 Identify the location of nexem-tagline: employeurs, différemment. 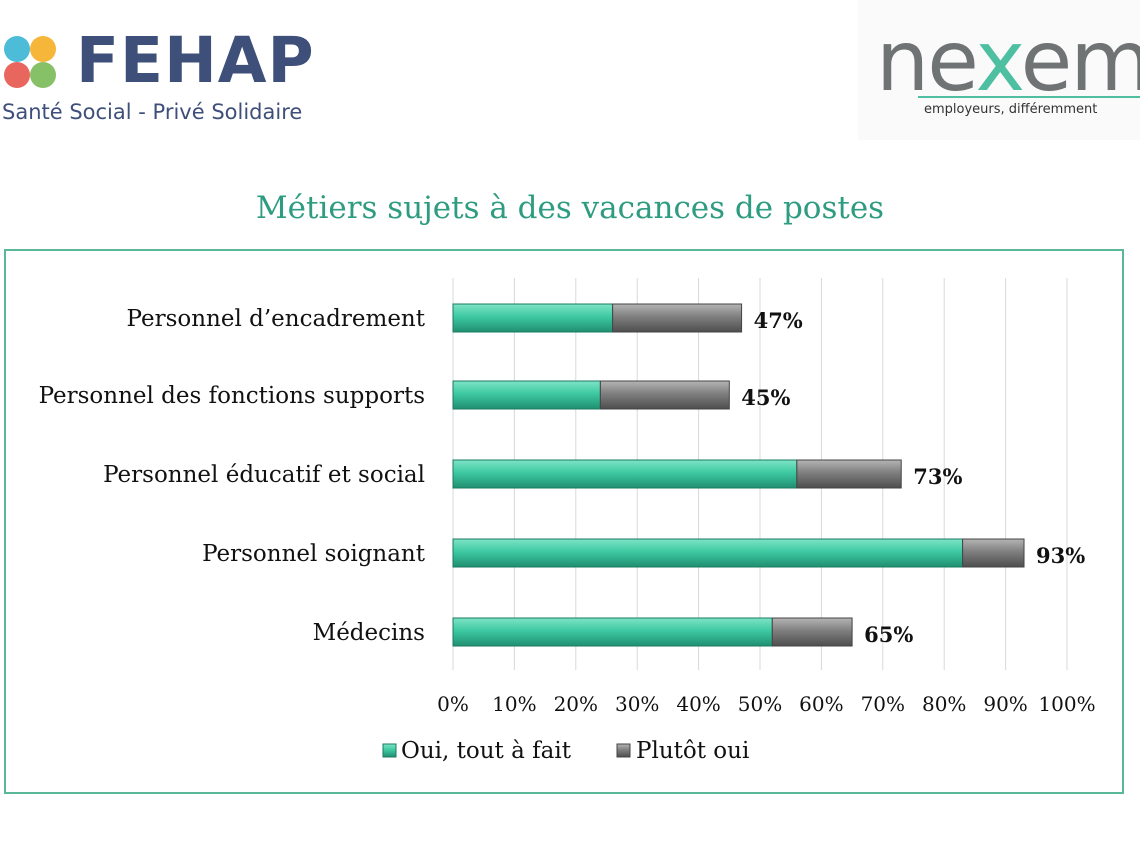
(1011, 109).